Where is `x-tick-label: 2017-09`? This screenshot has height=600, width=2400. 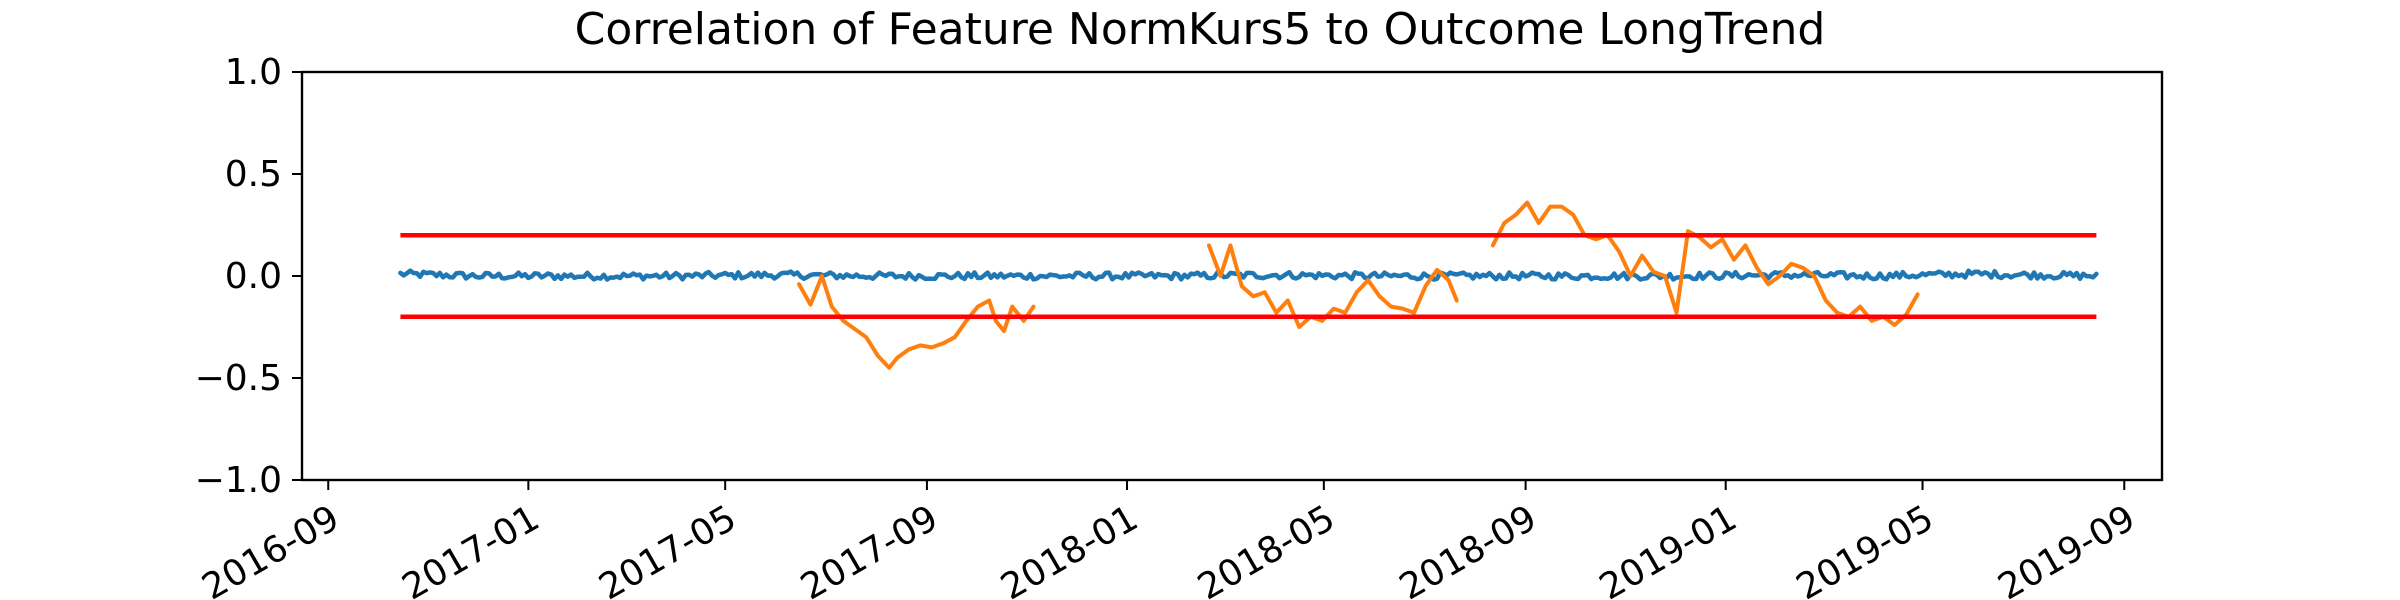 x-tick-label: 2017-09 is located at coordinates (869, 549).